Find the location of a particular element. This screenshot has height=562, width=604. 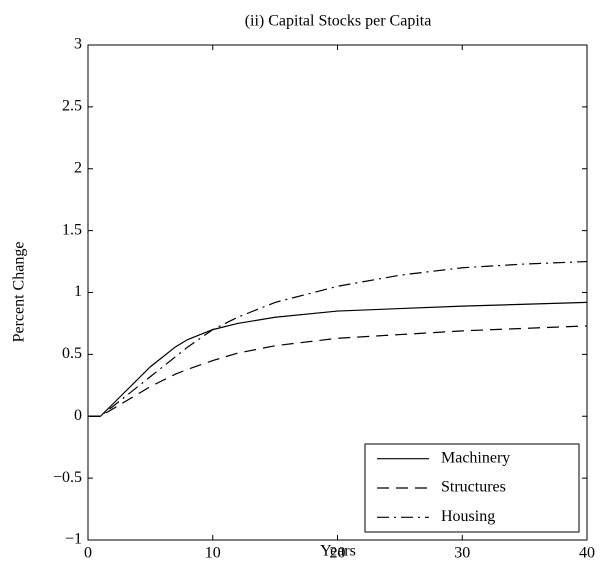

x-tick-label: 20 is located at coordinates (338, 553).